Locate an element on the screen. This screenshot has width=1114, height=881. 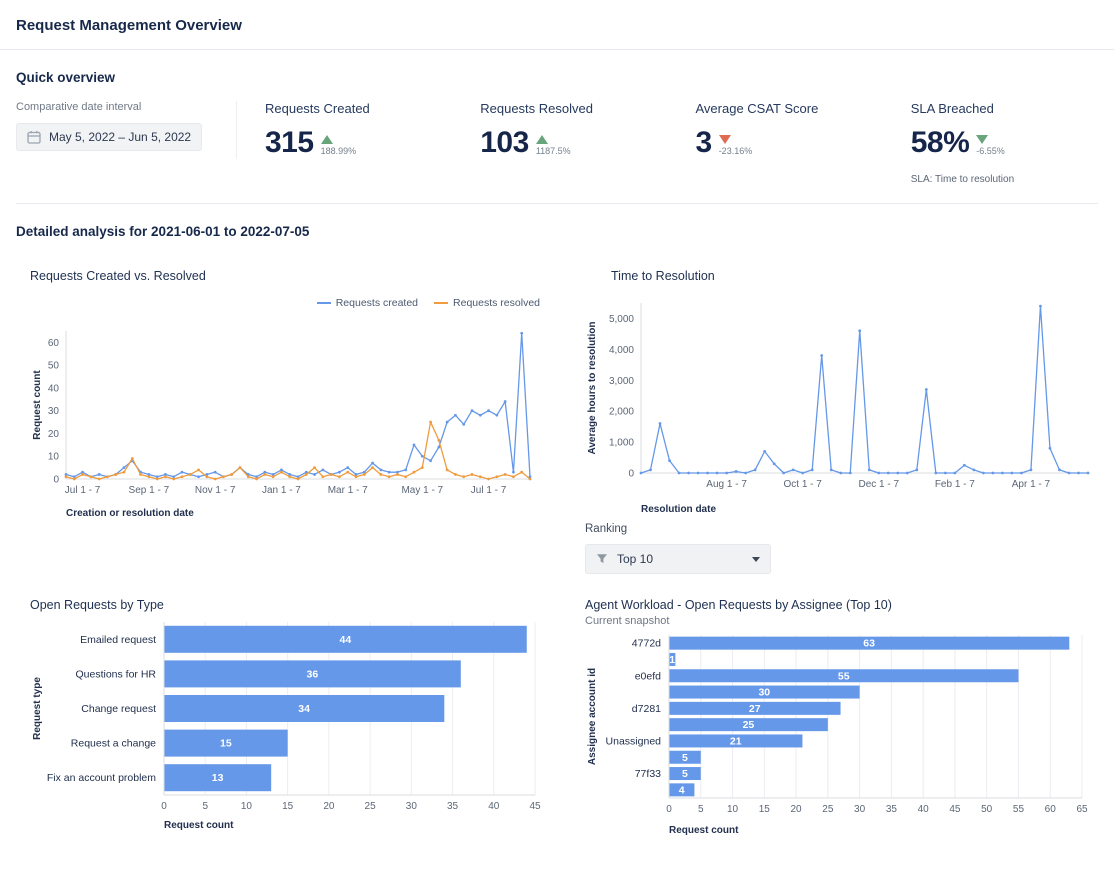
legend-item: Requests resolved is located at coordinates (487, 303).